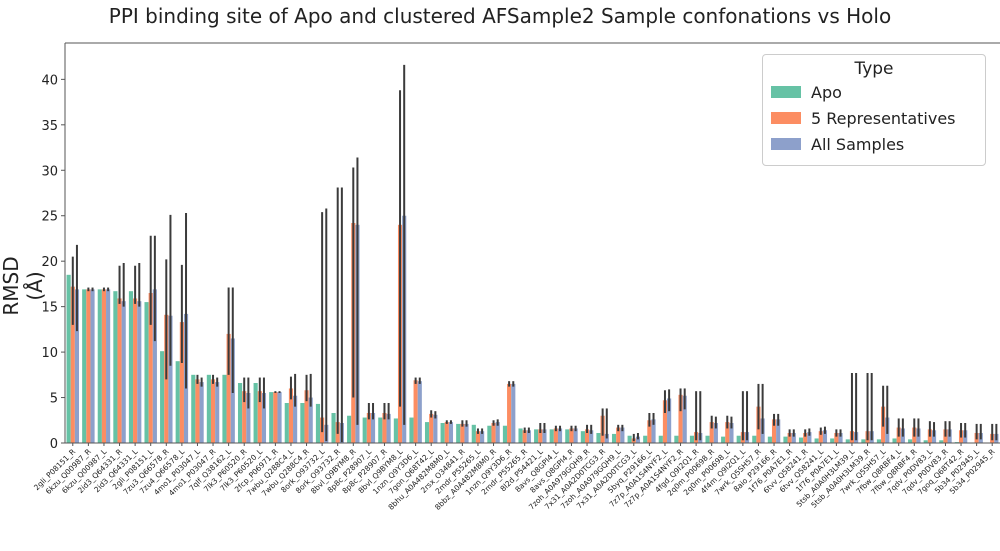 The image size is (1000, 551). Describe the element at coordinates (49, 126) in the screenshot. I see `y-tick-label: 35` at that location.